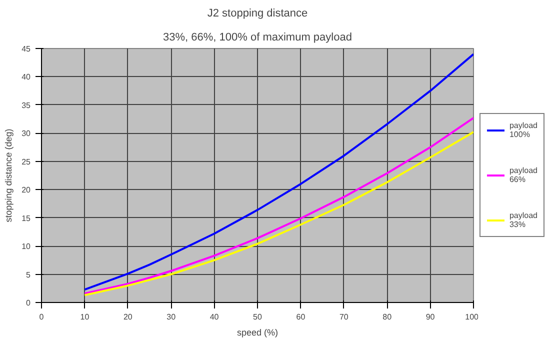 This screenshot has width=550, height=342. Describe the element at coordinates (27, 77) in the screenshot. I see `y-tick-label: 40` at that location.